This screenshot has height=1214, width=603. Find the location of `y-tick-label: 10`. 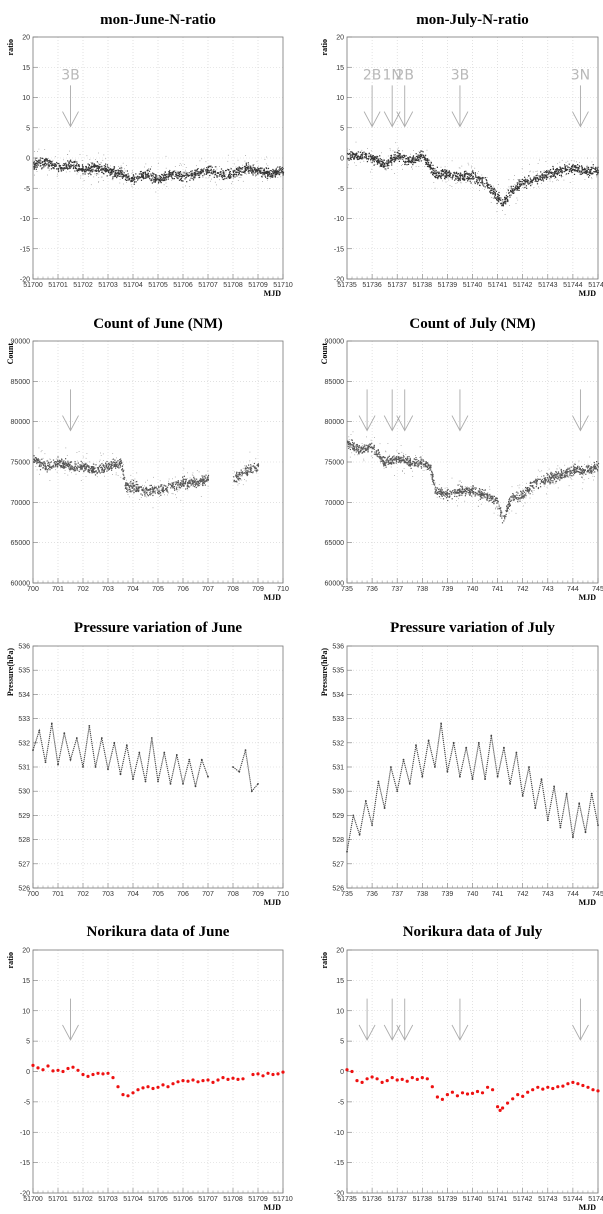

y-tick-label: 10 is located at coordinates (340, 98).